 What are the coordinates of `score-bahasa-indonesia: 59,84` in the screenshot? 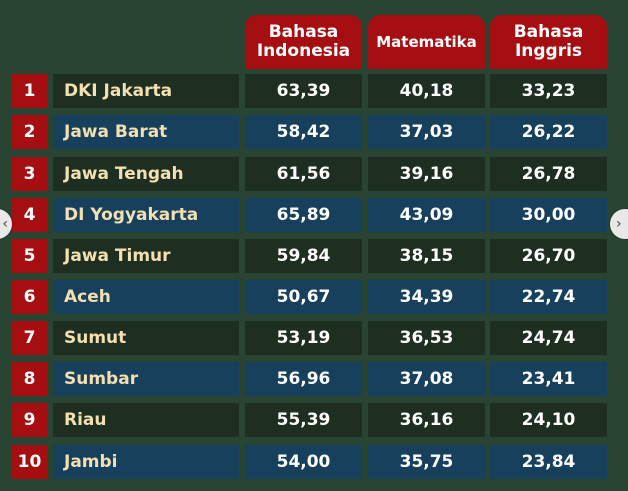 It's located at (303, 256).